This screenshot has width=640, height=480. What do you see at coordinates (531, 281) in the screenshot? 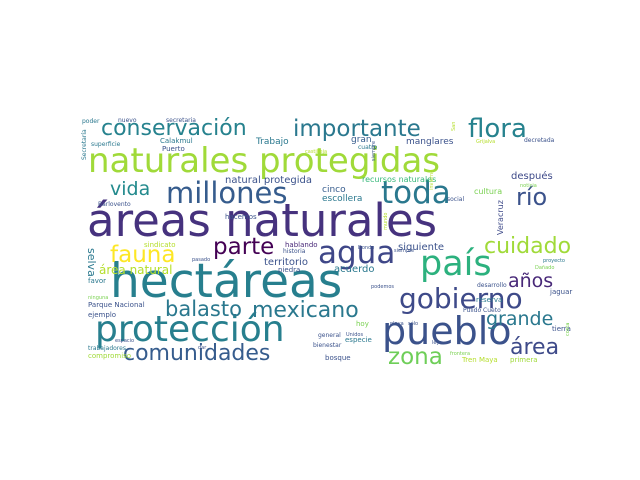
I see `cloud-word: años` at bounding box center [531, 281].